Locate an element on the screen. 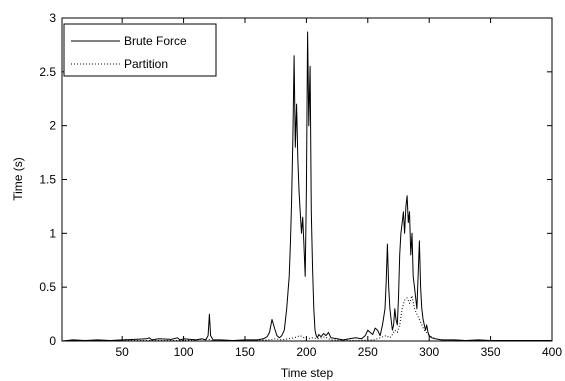 This screenshot has height=381, width=565. x-tick-label: 200 is located at coordinates (306, 352).